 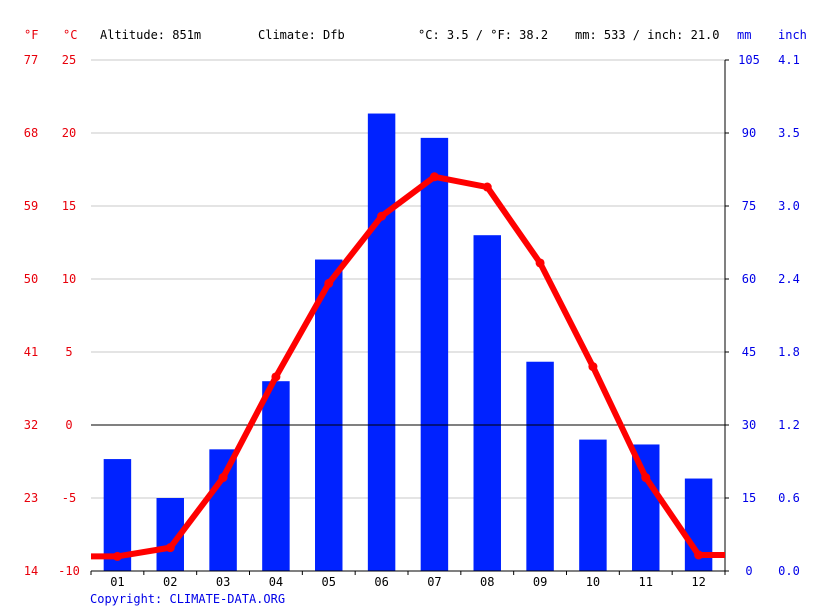 What do you see at coordinates (329, 582) in the screenshot?
I see `x-tick-label: 05` at bounding box center [329, 582].